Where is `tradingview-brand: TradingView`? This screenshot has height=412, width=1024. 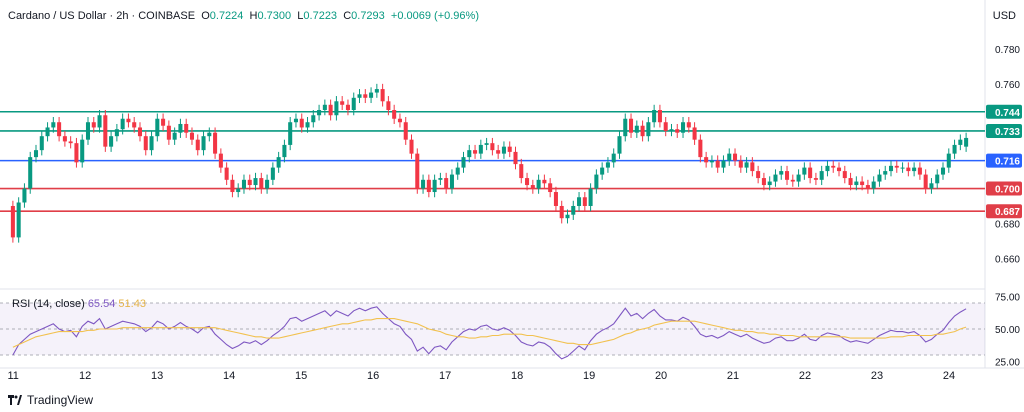
tradingview-brand: TradingView is located at coordinates (50, 400).